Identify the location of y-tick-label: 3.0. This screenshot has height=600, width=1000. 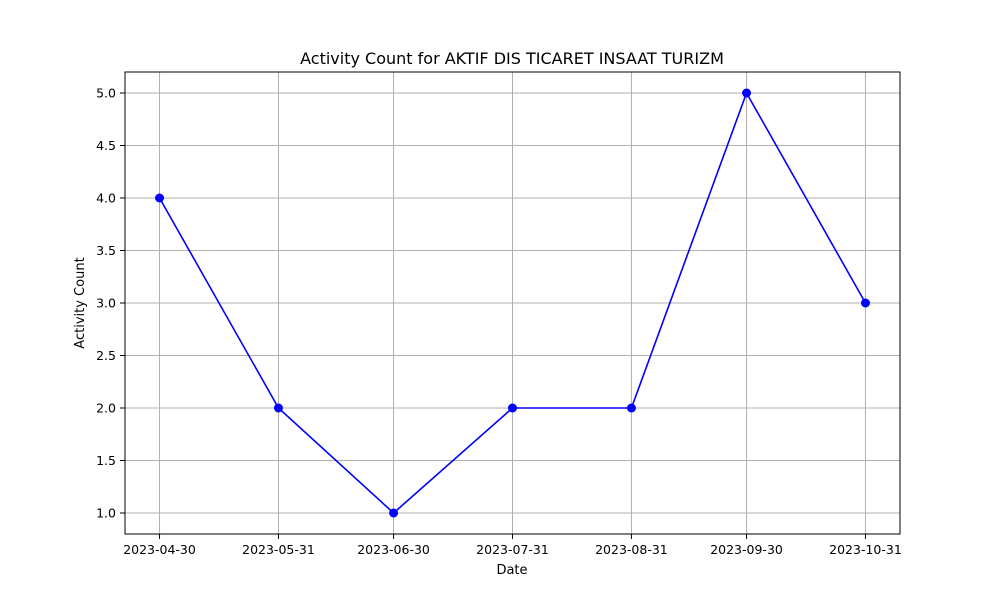
(106, 303).